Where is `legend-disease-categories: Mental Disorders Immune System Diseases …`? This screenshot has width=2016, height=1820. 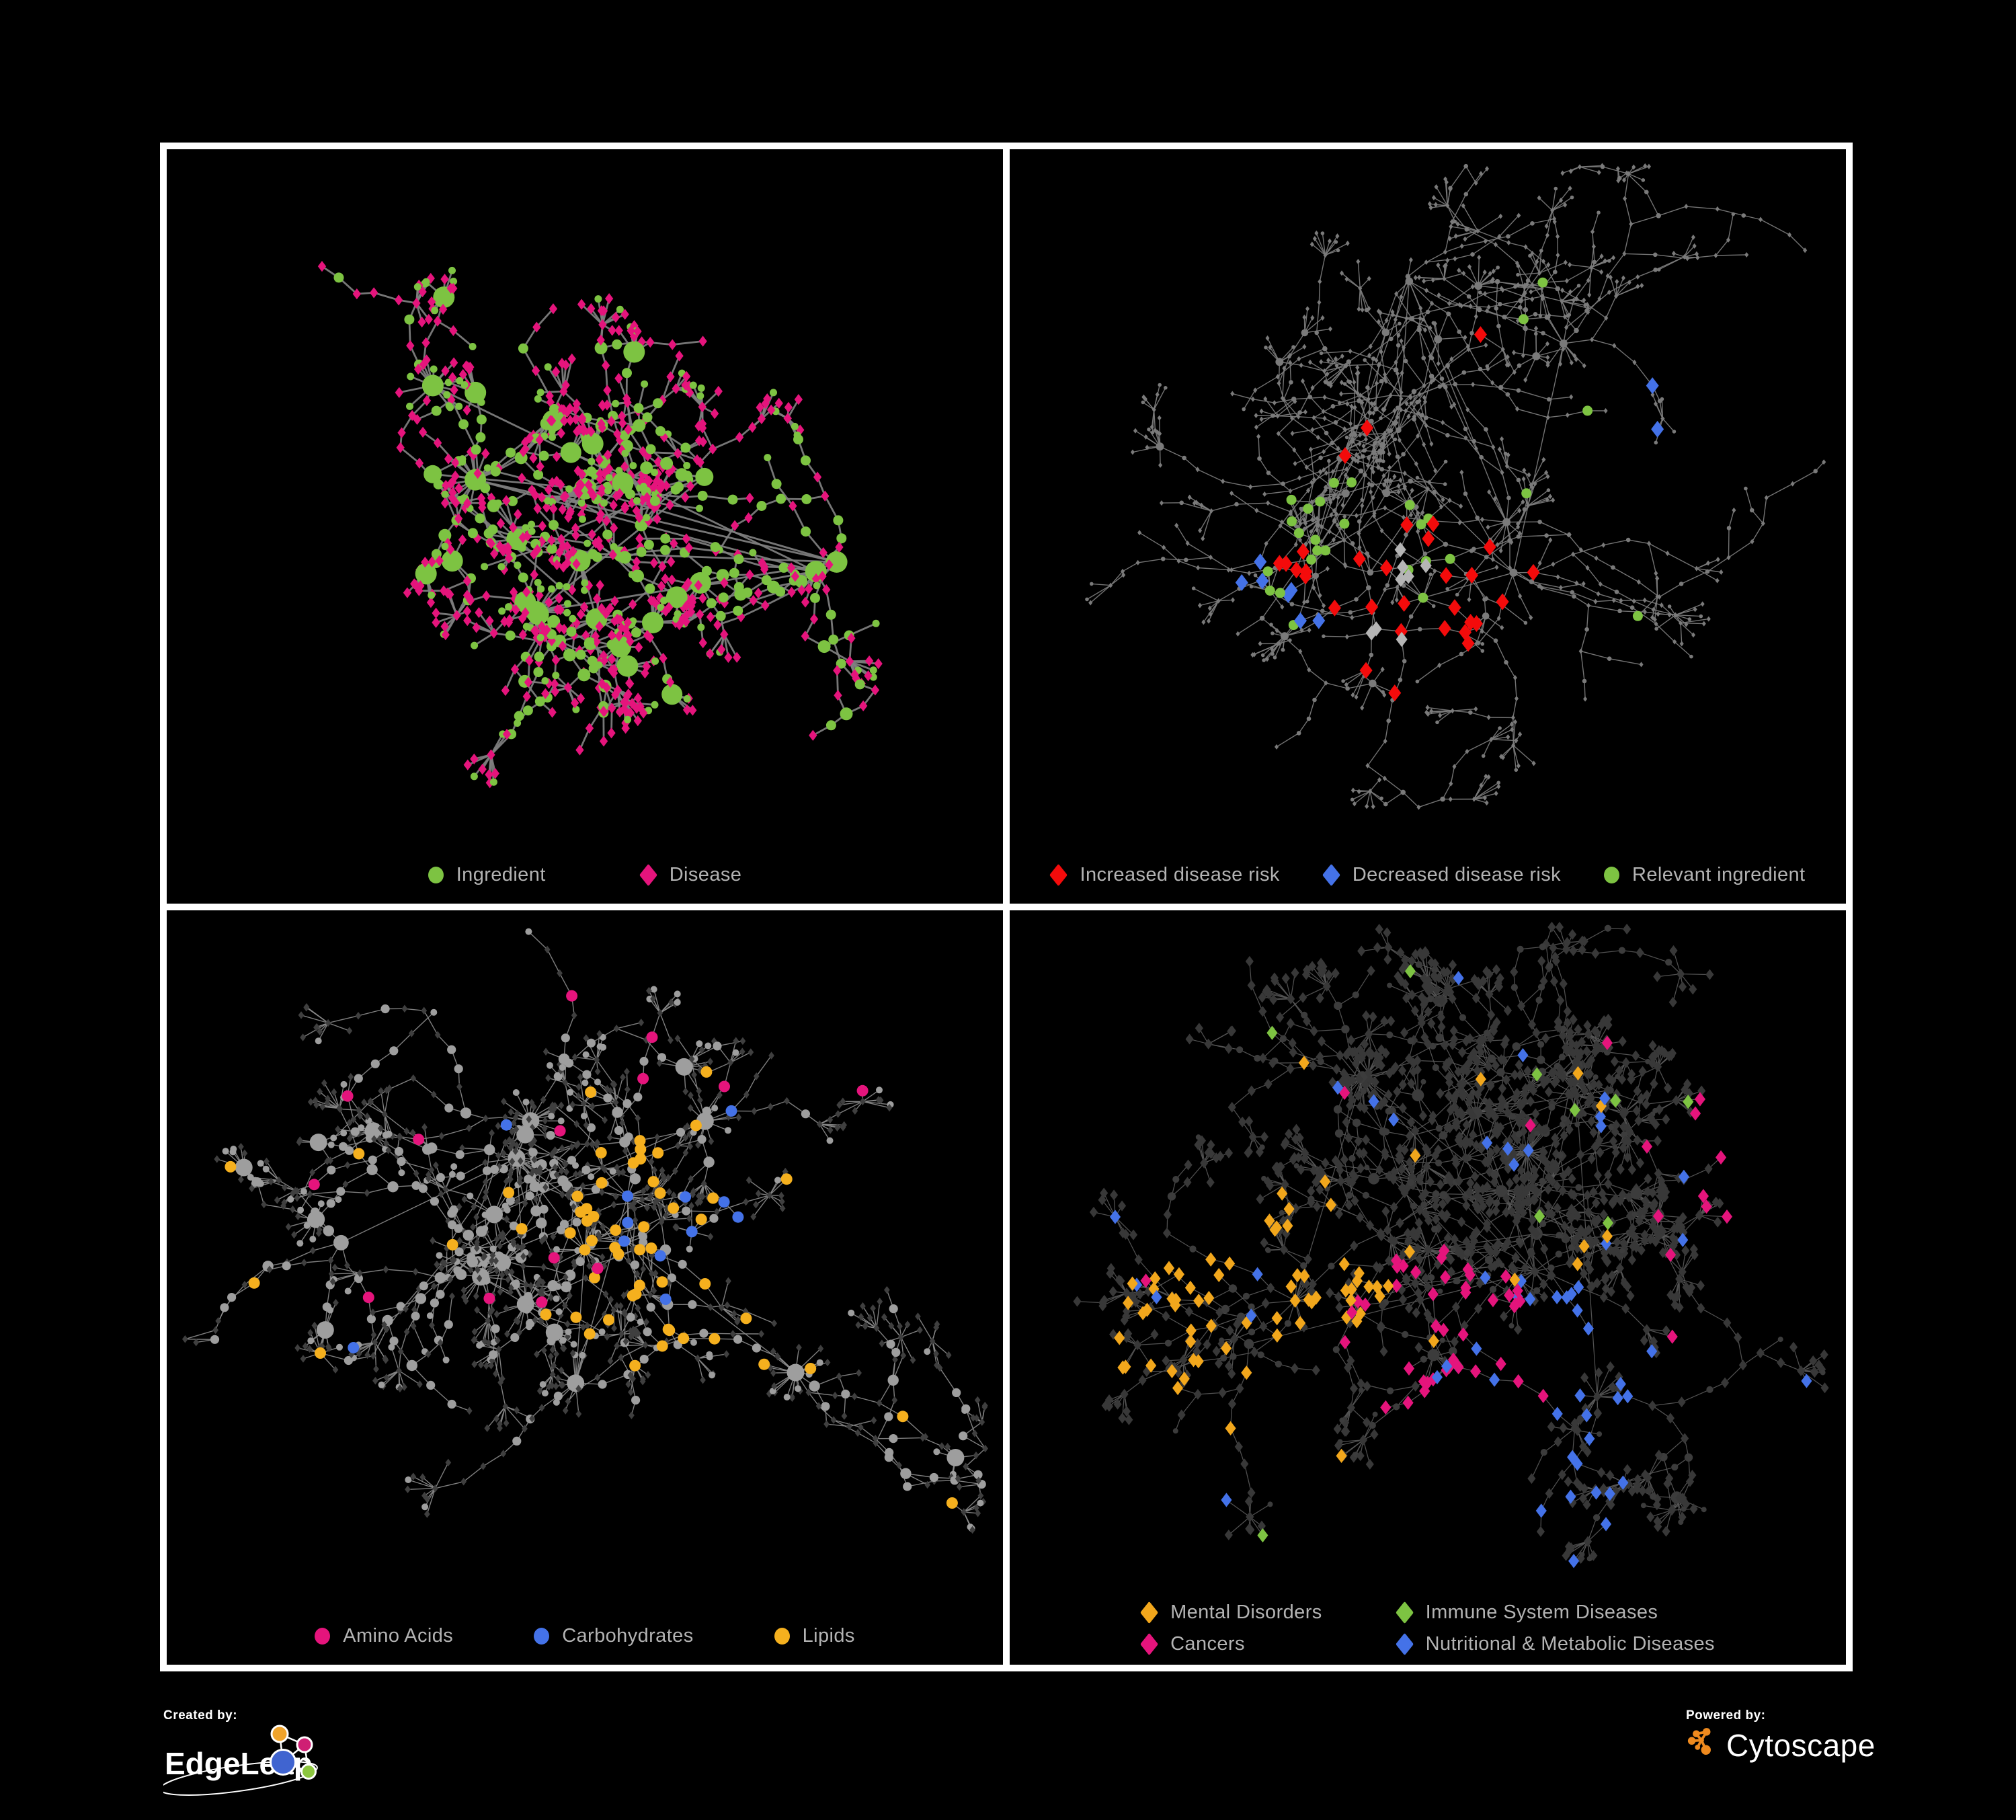 legend-disease-categories: Mental Disorders Immune System Diseases … is located at coordinates (1427, 1628).